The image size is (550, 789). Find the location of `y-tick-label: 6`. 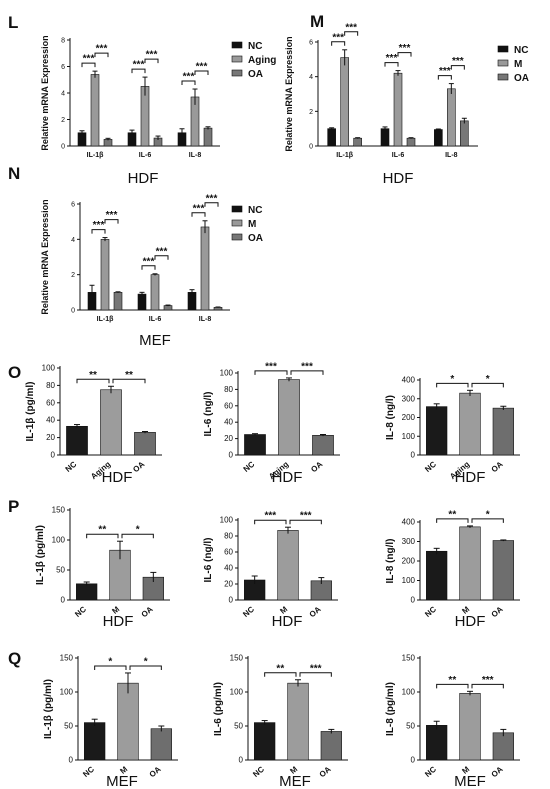

y-tick-label: 6 is located at coordinates (73, 205).